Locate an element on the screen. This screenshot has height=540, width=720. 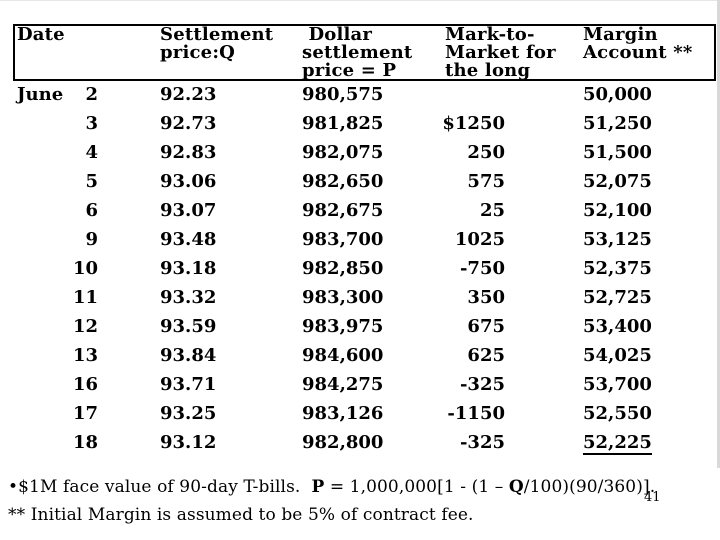
column-header-mark-to-market: Mark-to- Market for the long is located at coordinates (500, 52).